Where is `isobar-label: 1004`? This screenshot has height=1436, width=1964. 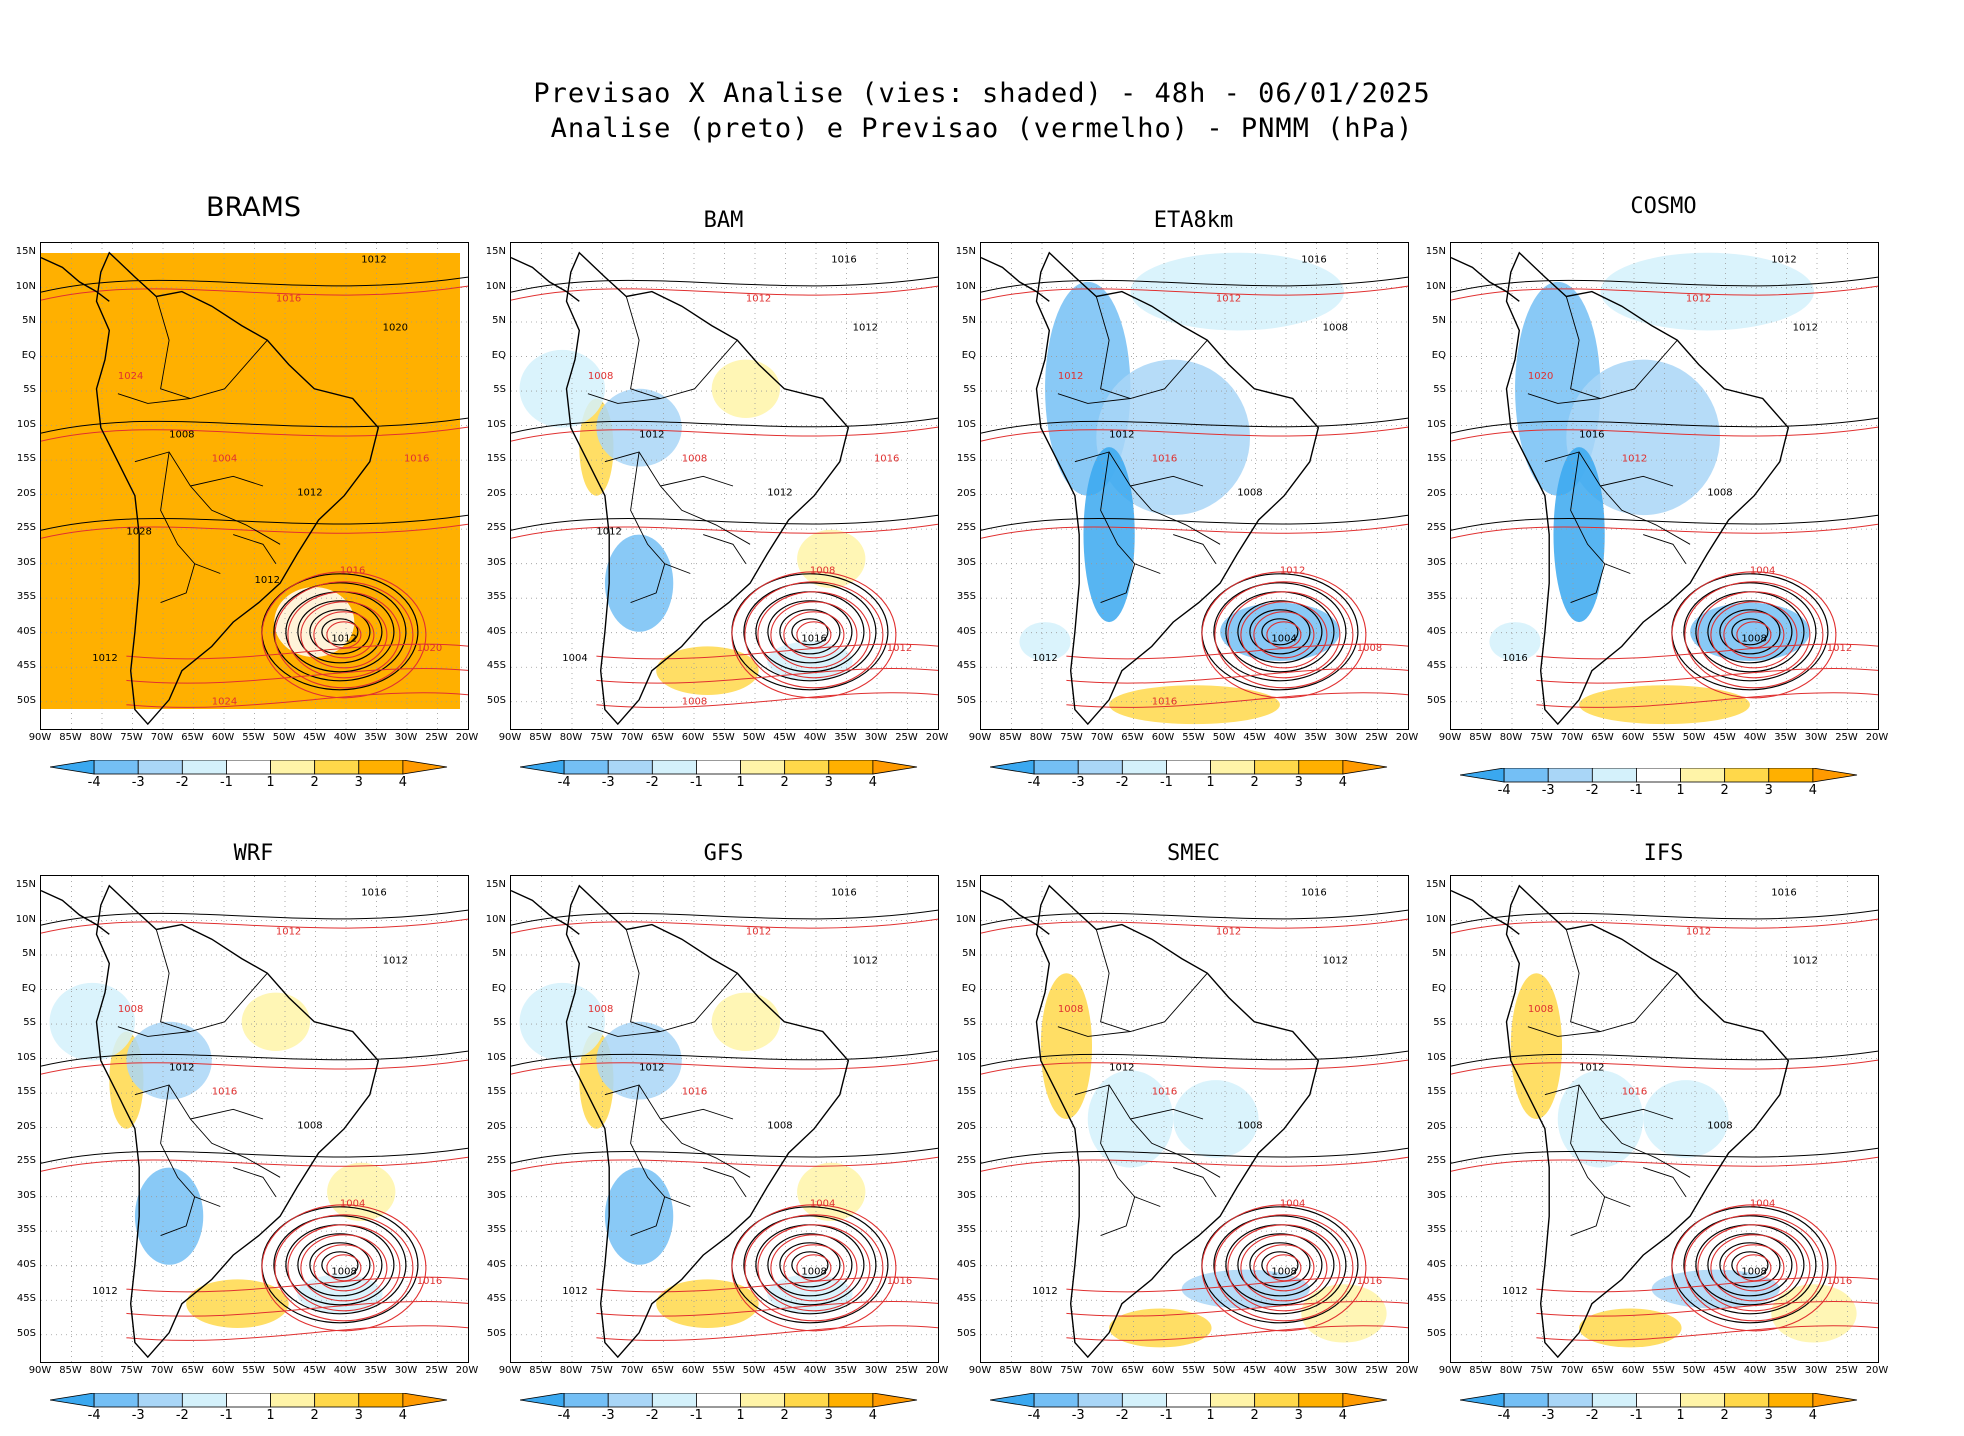
isobar-label: 1004 is located at coordinates (352, 1203).